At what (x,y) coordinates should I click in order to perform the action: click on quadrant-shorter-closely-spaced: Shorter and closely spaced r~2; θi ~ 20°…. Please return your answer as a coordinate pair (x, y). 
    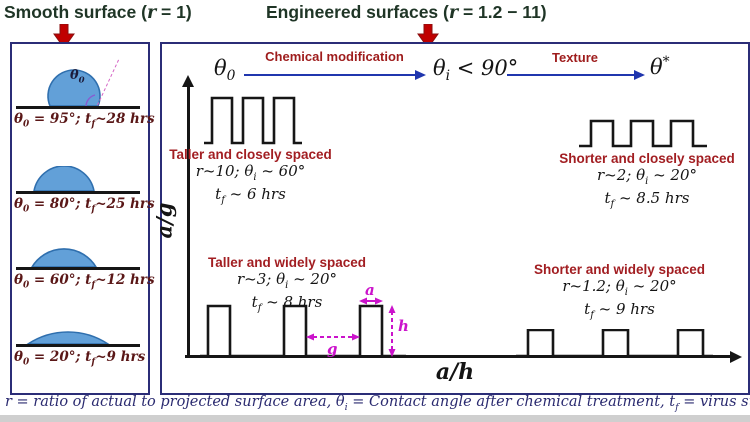
    Looking at the image, I should click on (647, 181).